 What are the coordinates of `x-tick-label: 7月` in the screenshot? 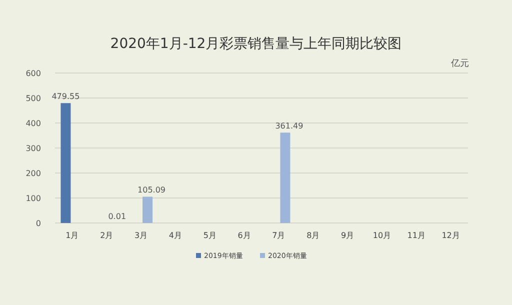 It's located at (279, 235).